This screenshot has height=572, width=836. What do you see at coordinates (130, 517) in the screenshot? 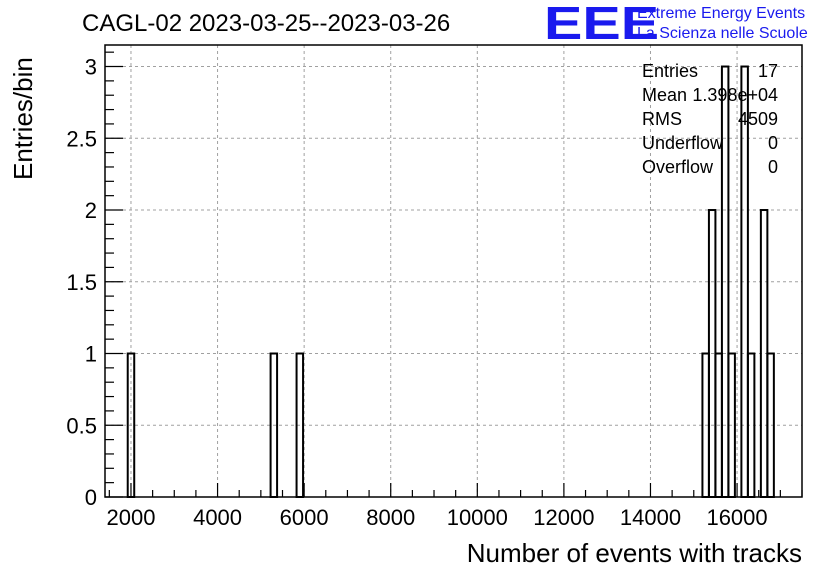
I see `x-tick-label: 2000` at bounding box center [130, 517].